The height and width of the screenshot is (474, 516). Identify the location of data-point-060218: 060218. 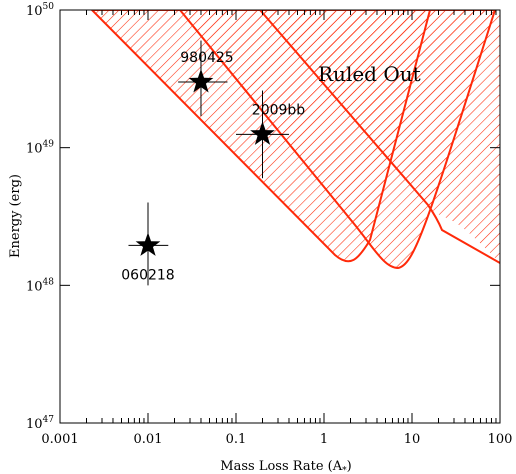
(148, 244).